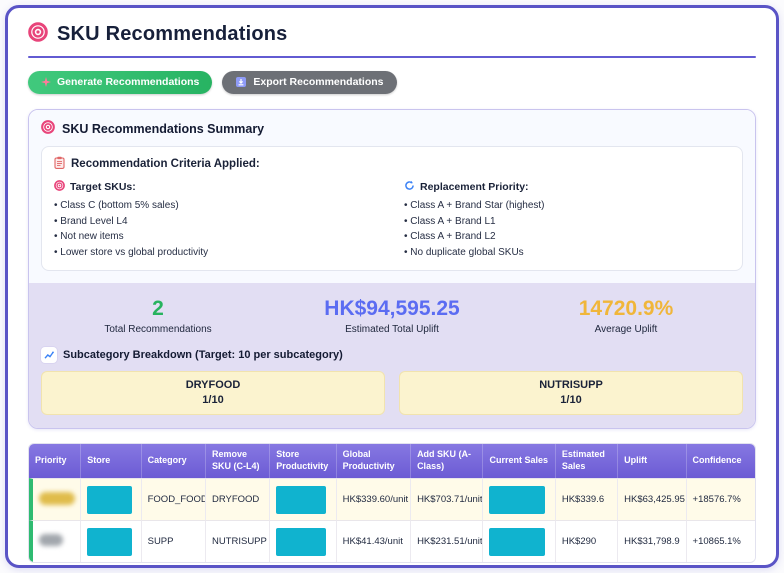  What do you see at coordinates (217, 187) in the screenshot?
I see `target-skus-heading-row: Target SKUs:` at bounding box center [217, 187].